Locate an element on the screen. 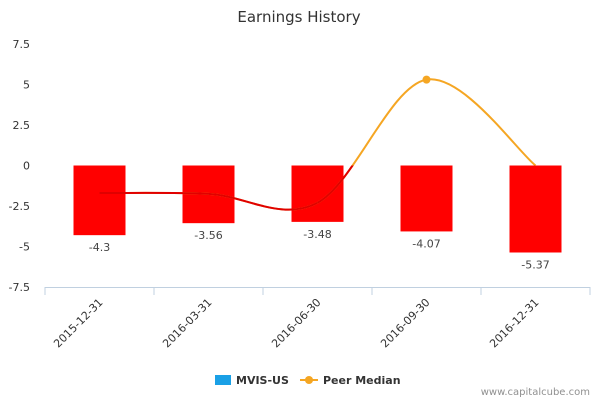 The width and height of the screenshot is (600, 400). y-tick-label: -5 is located at coordinates (24, 247).